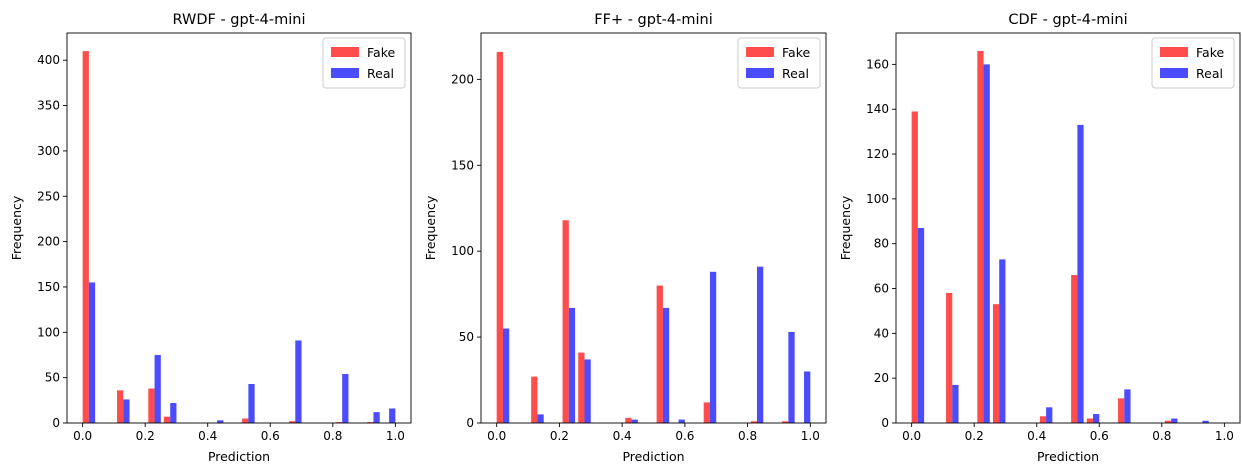  Describe the element at coordinates (877, 109) in the screenshot. I see `y-tick-label: 140` at that location.